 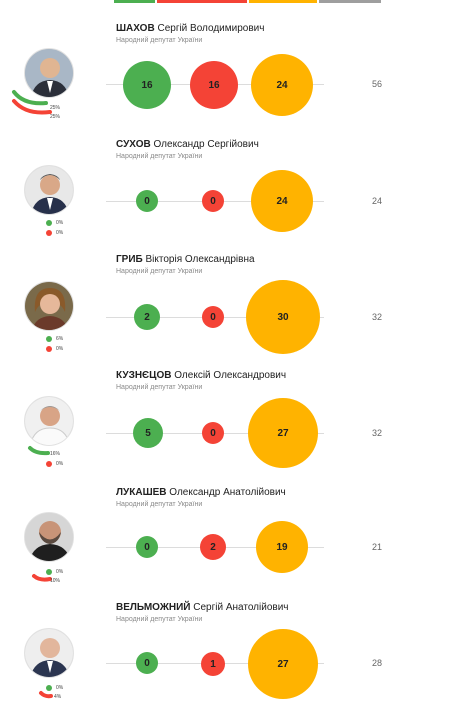 I want to click on deputy-given-name: Олексій Олександрович, so click(x=230, y=375).